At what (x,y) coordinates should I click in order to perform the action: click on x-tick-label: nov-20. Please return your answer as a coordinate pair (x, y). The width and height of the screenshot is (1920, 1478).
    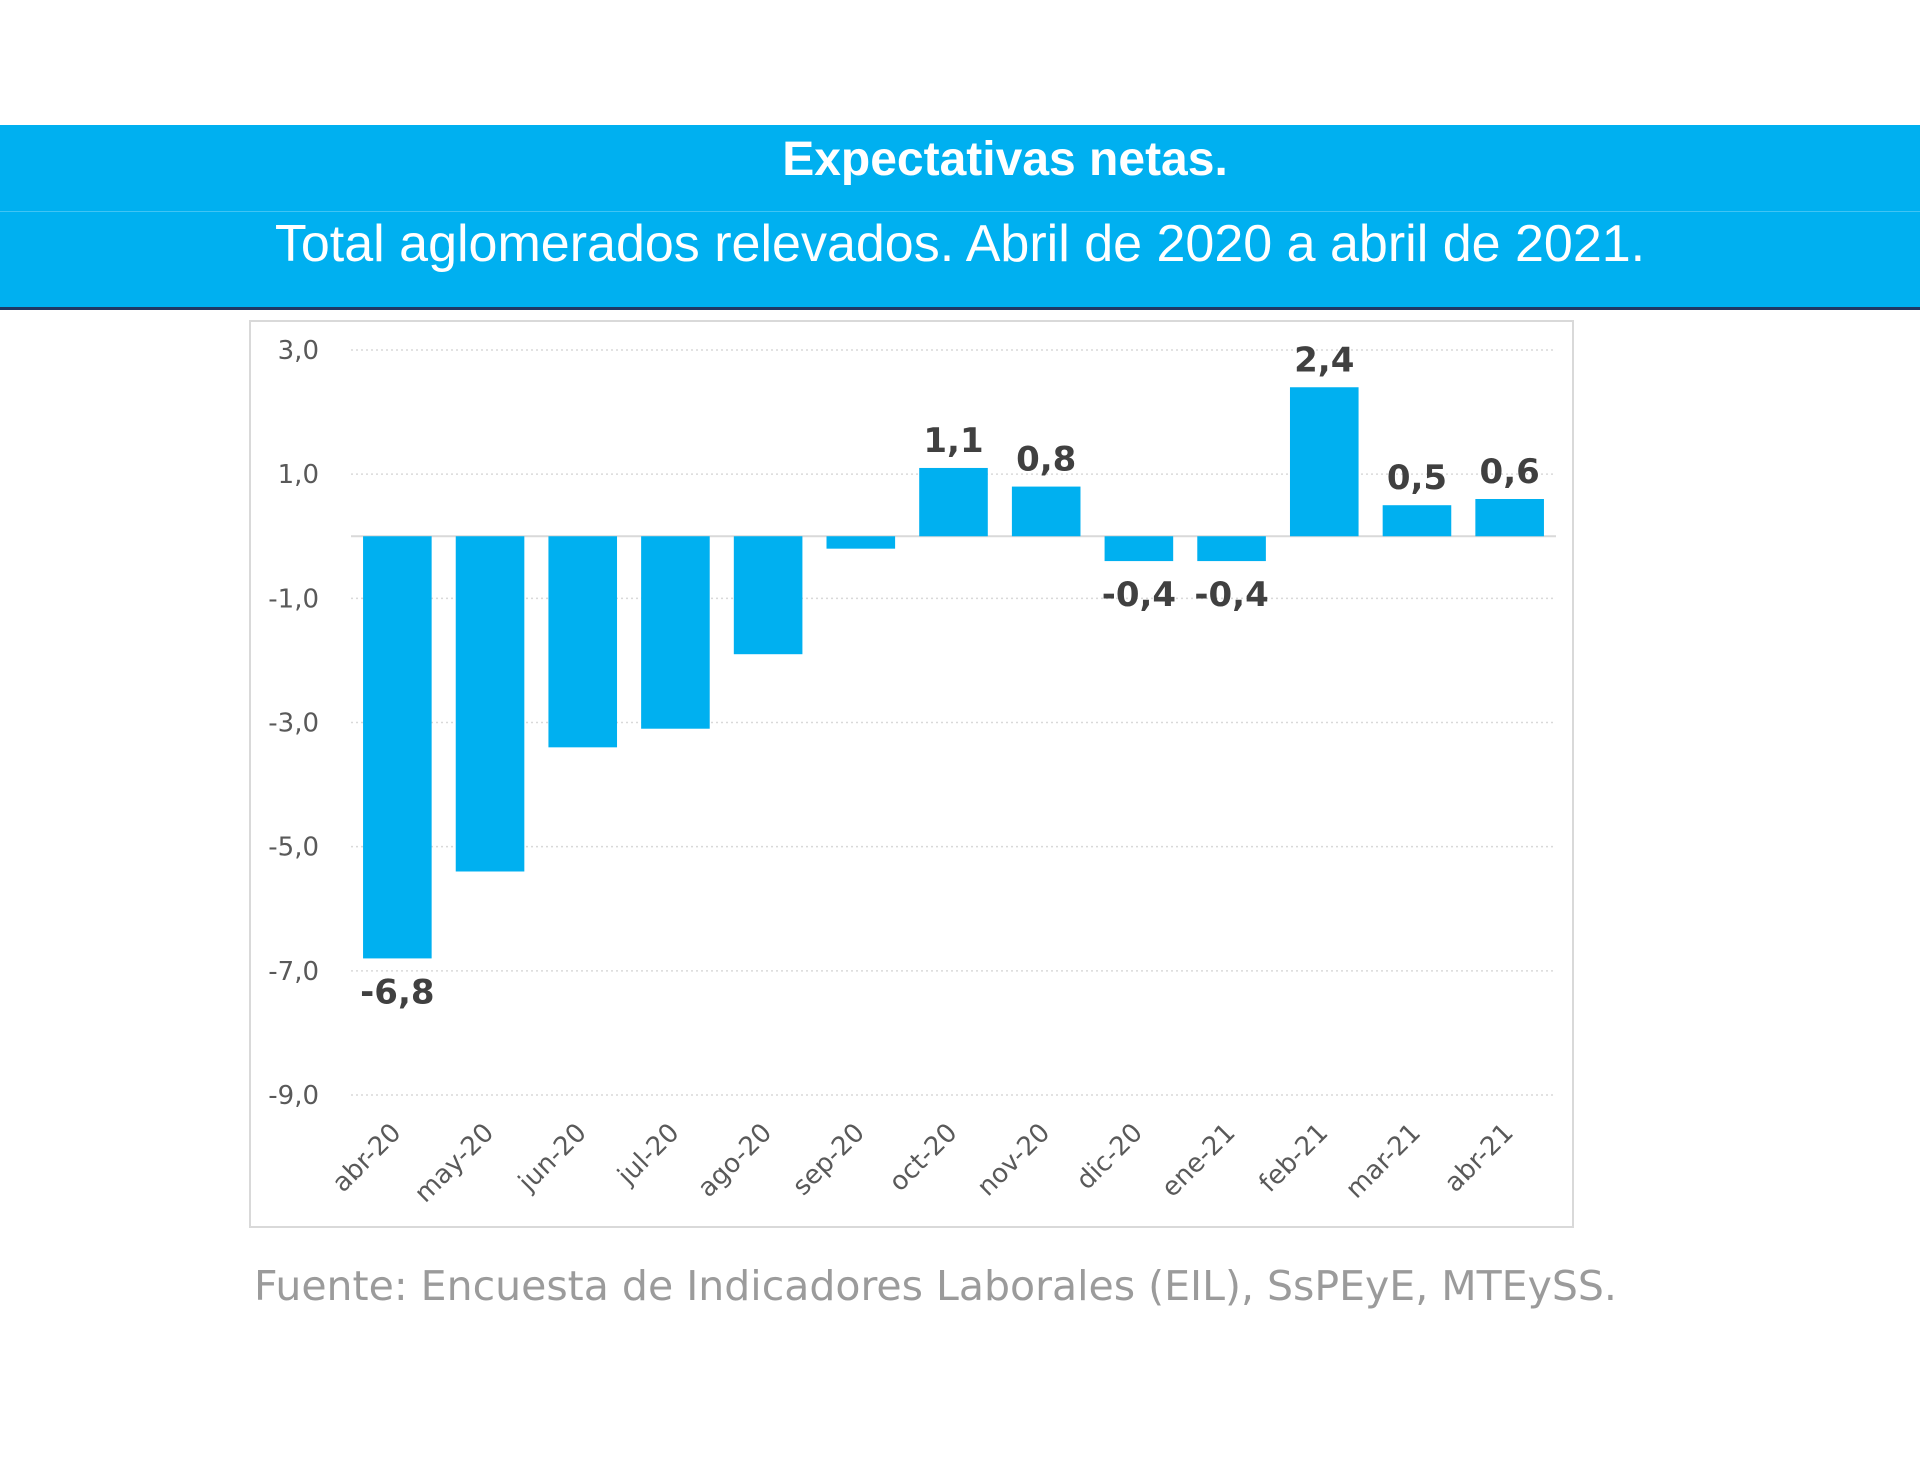
    Looking at the image, I should click on (1014, 1160).